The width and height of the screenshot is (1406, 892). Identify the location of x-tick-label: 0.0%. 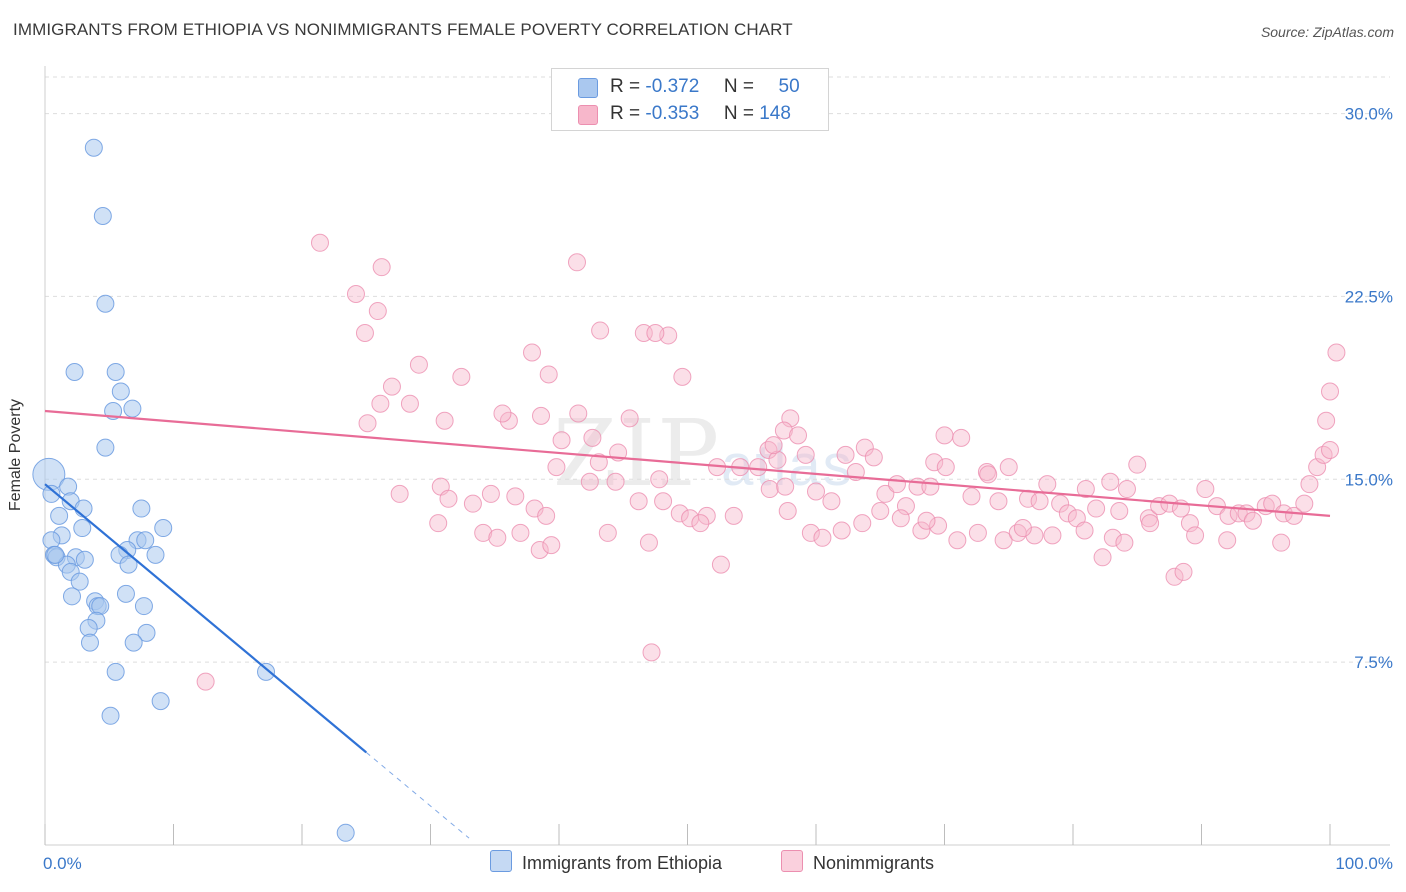
(62, 863).